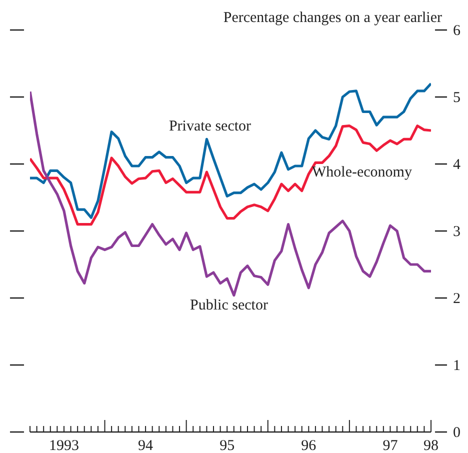  What do you see at coordinates (390, 445) in the screenshot?
I see `x-tick-label: 97` at bounding box center [390, 445].